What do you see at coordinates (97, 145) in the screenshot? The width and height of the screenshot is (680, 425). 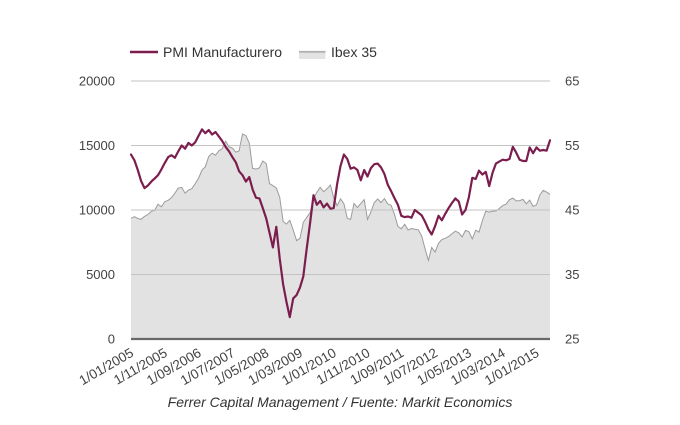 I see `svg-text: 15000` at bounding box center [97, 145].